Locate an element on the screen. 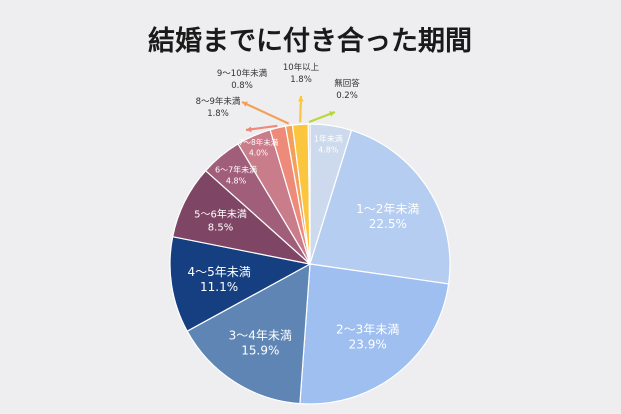  slice-value-label: 8.5% is located at coordinates (220, 227).